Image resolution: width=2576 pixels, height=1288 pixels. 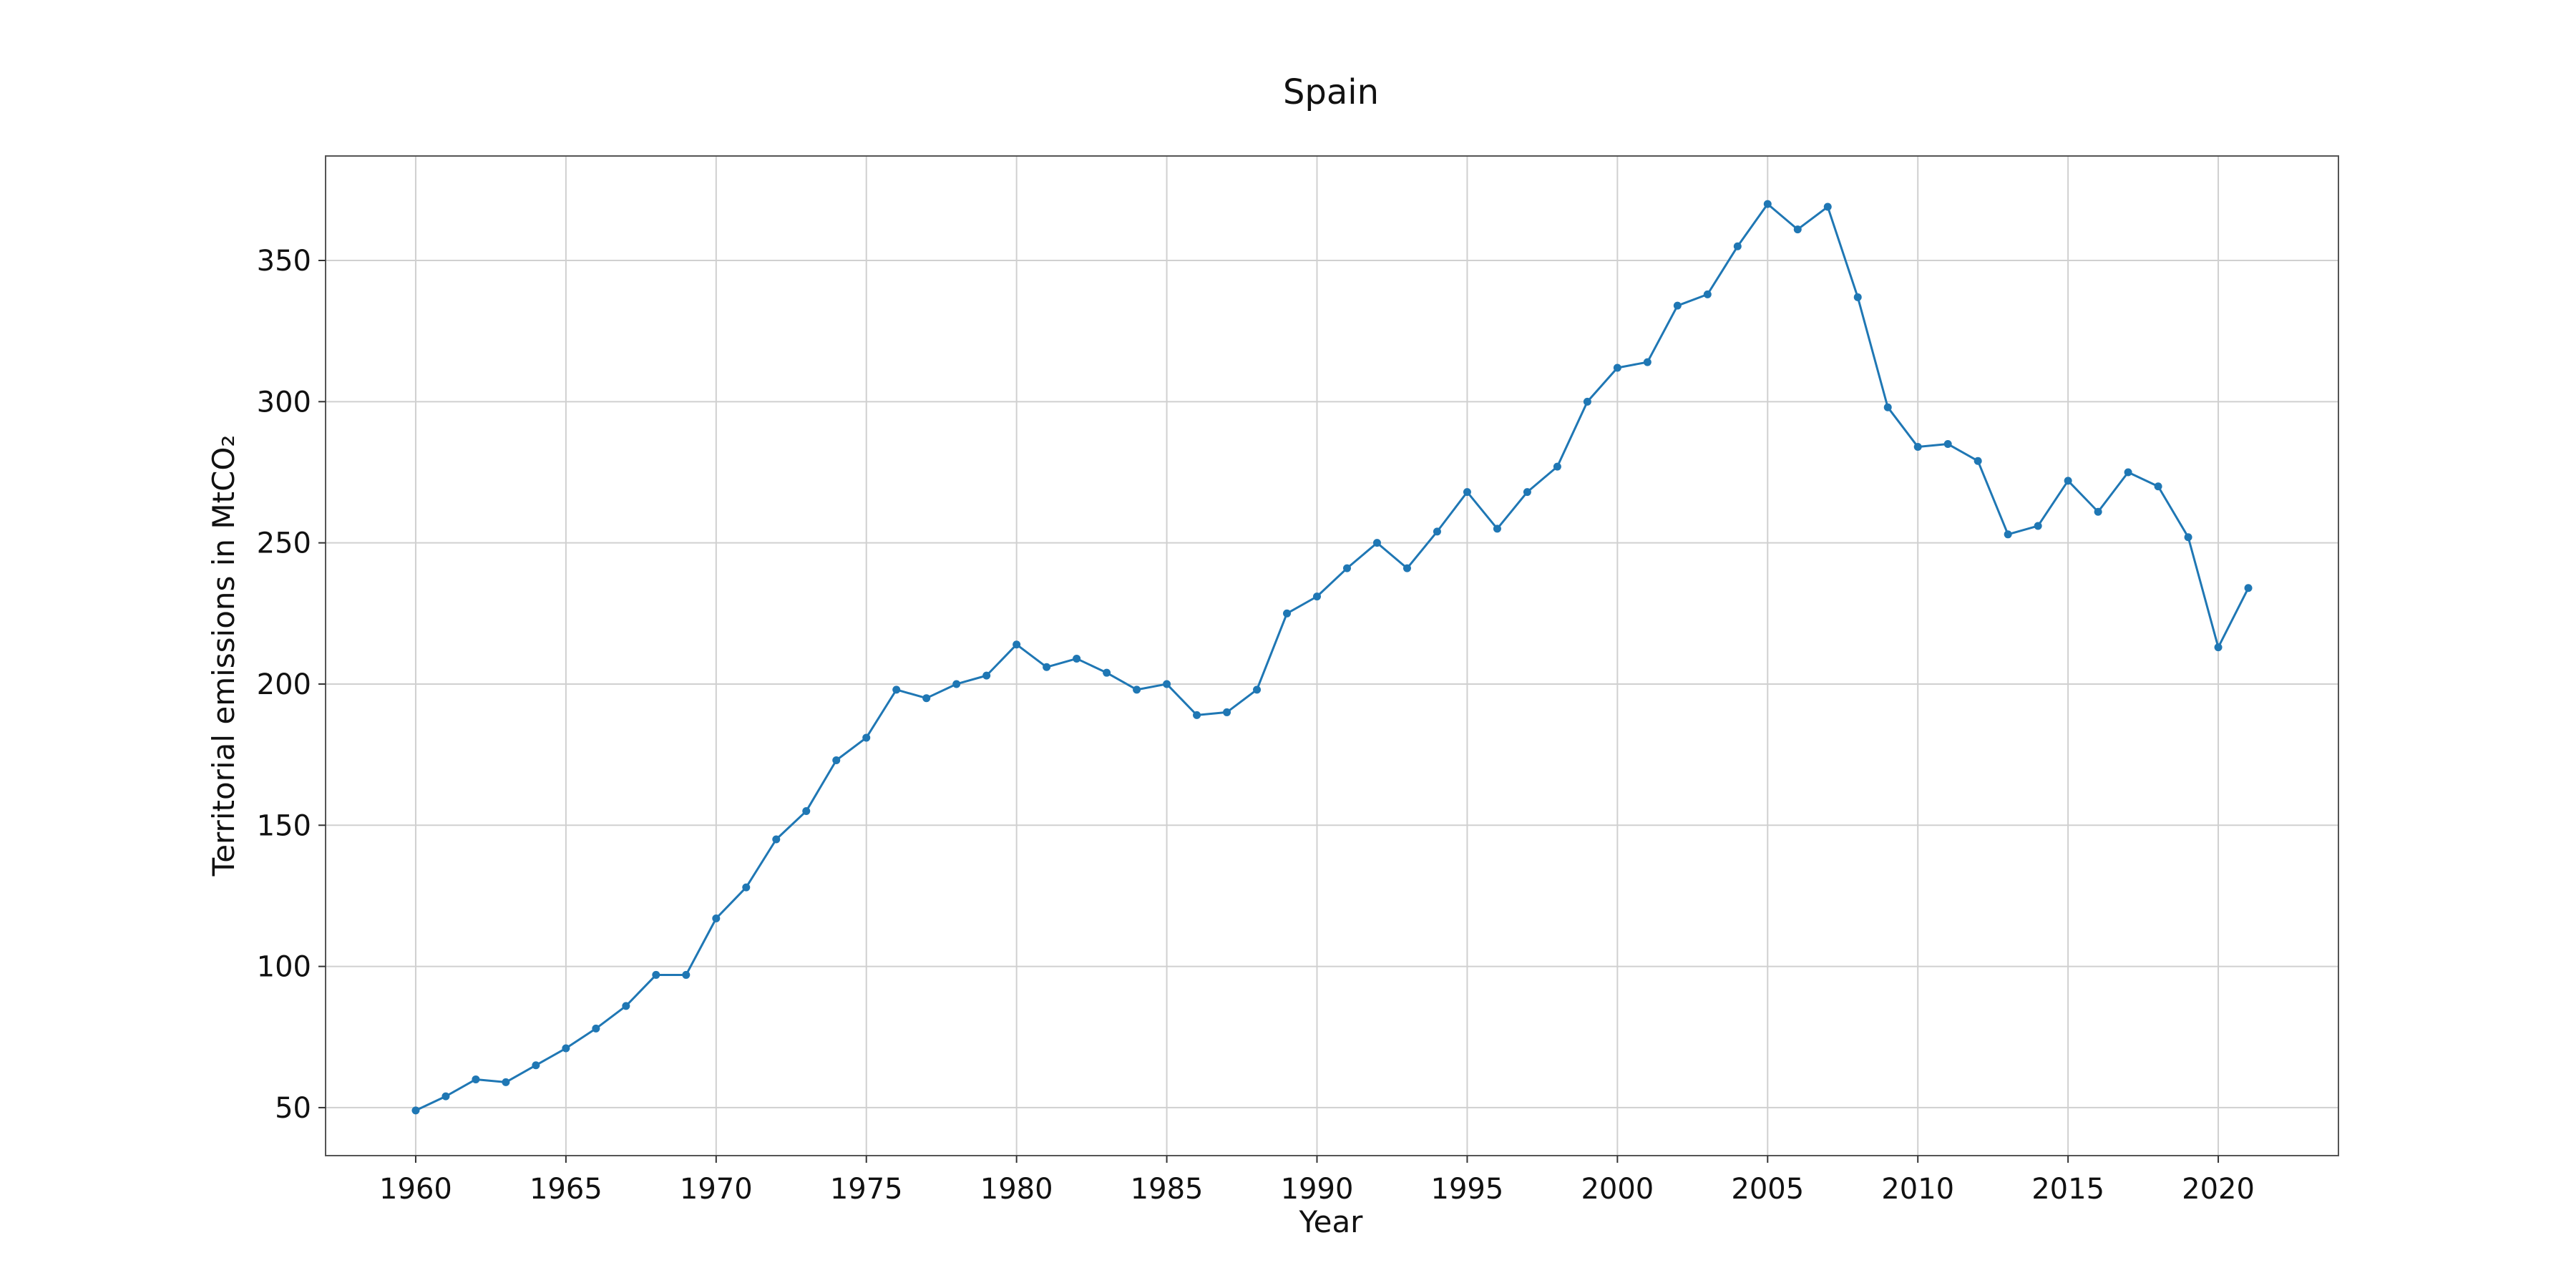 I want to click on x-tick-label: 1975, so click(x=866, y=1189).